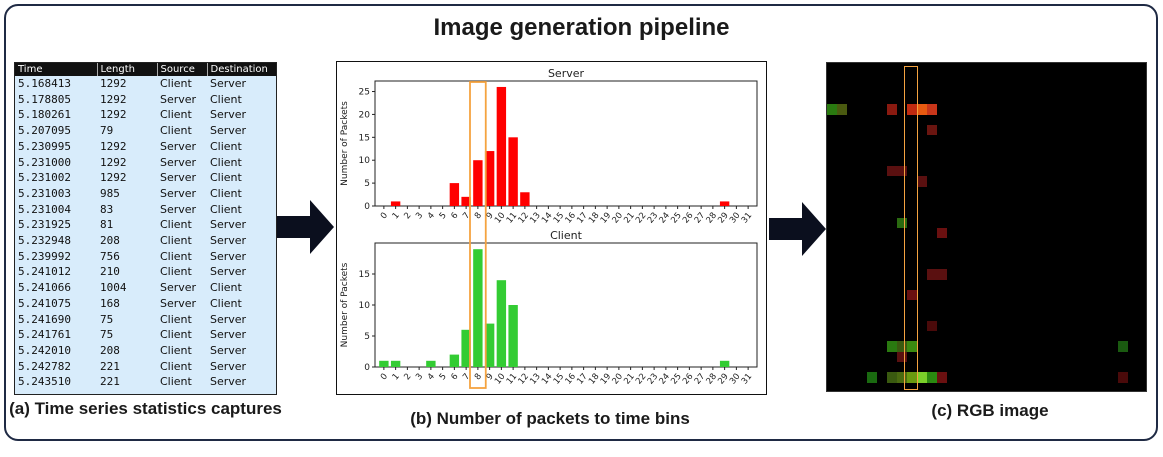 The image size is (1163, 457). What do you see at coordinates (145, 115) in the screenshot?
I see `table-row: 5.180261 1292 Client Server` at bounding box center [145, 115].